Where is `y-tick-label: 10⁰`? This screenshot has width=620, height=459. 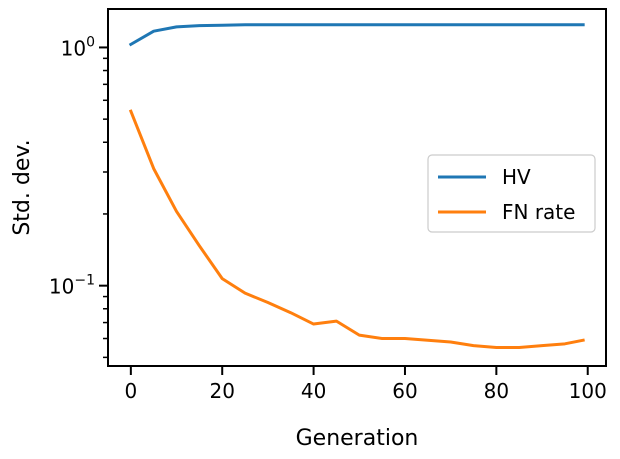 y-tick-label: 10⁰ is located at coordinates (78, 47).